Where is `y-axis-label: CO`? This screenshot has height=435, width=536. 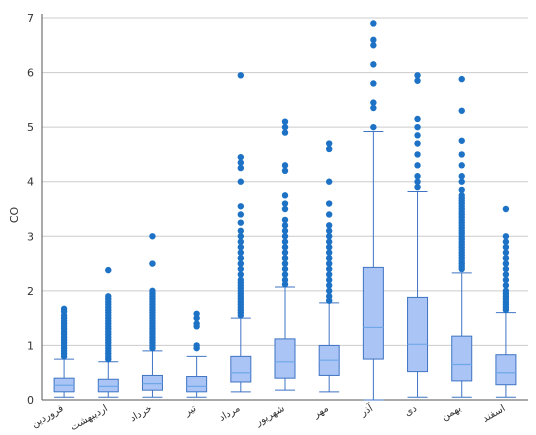 y-axis-label: CO is located at coordinates (14, 214).